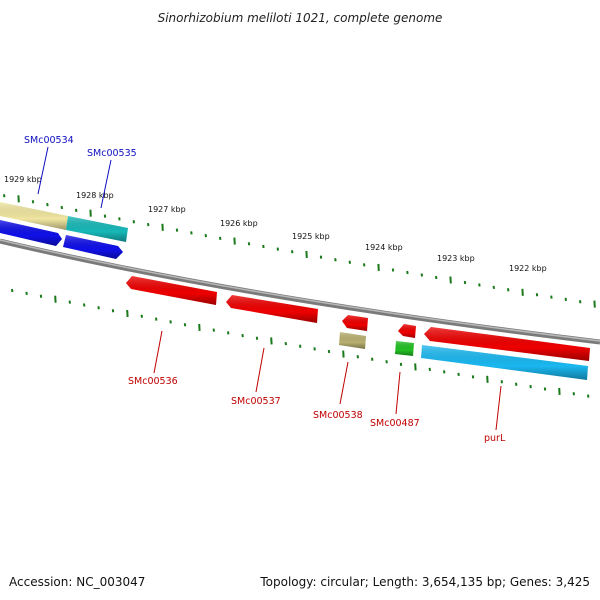  What do you see at coordinates (311, 236) in the screenshot?
I see `scale-label-1925: 1925 kbp` at bounding box center [311, 236].